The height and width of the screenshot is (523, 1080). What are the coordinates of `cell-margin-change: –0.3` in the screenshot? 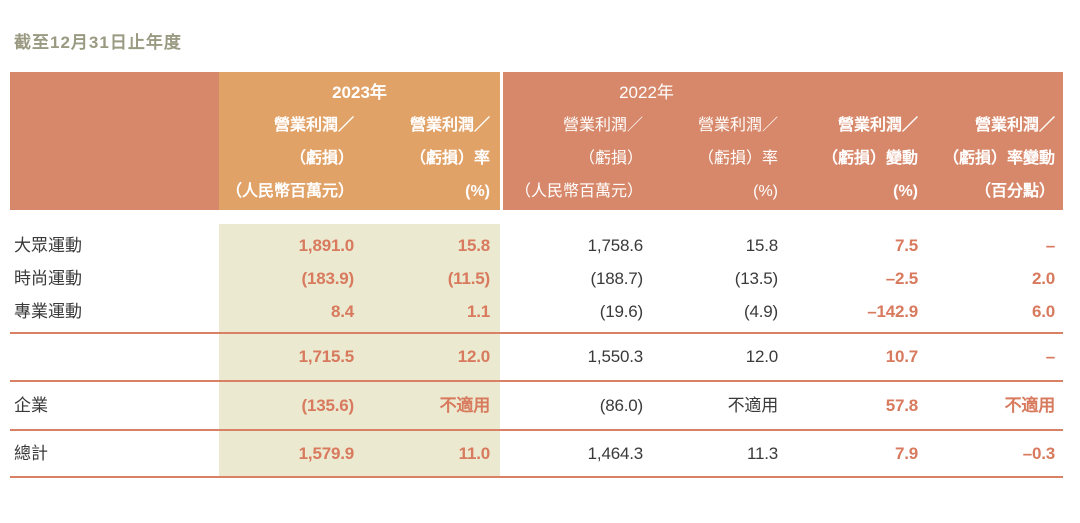 It's located at (1038, 453).